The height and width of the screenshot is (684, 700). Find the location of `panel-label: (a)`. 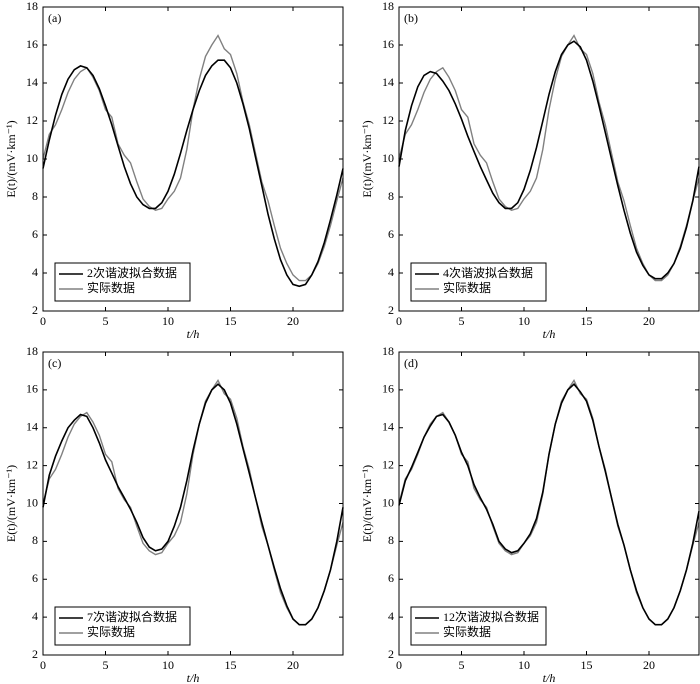

panel-label: (a) is located at coordinates (54, 18).